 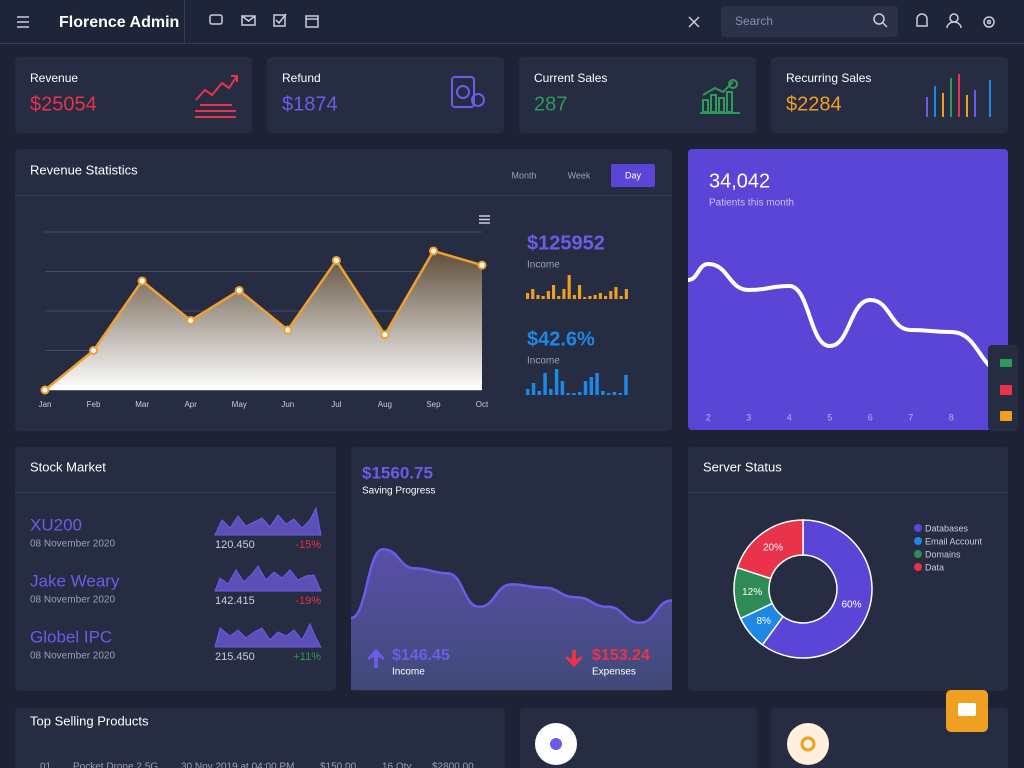 What do you see at coordinates (338, 765) in the screenshot?
I see `table-cell: $150.00` at bounding box center [338, 765].